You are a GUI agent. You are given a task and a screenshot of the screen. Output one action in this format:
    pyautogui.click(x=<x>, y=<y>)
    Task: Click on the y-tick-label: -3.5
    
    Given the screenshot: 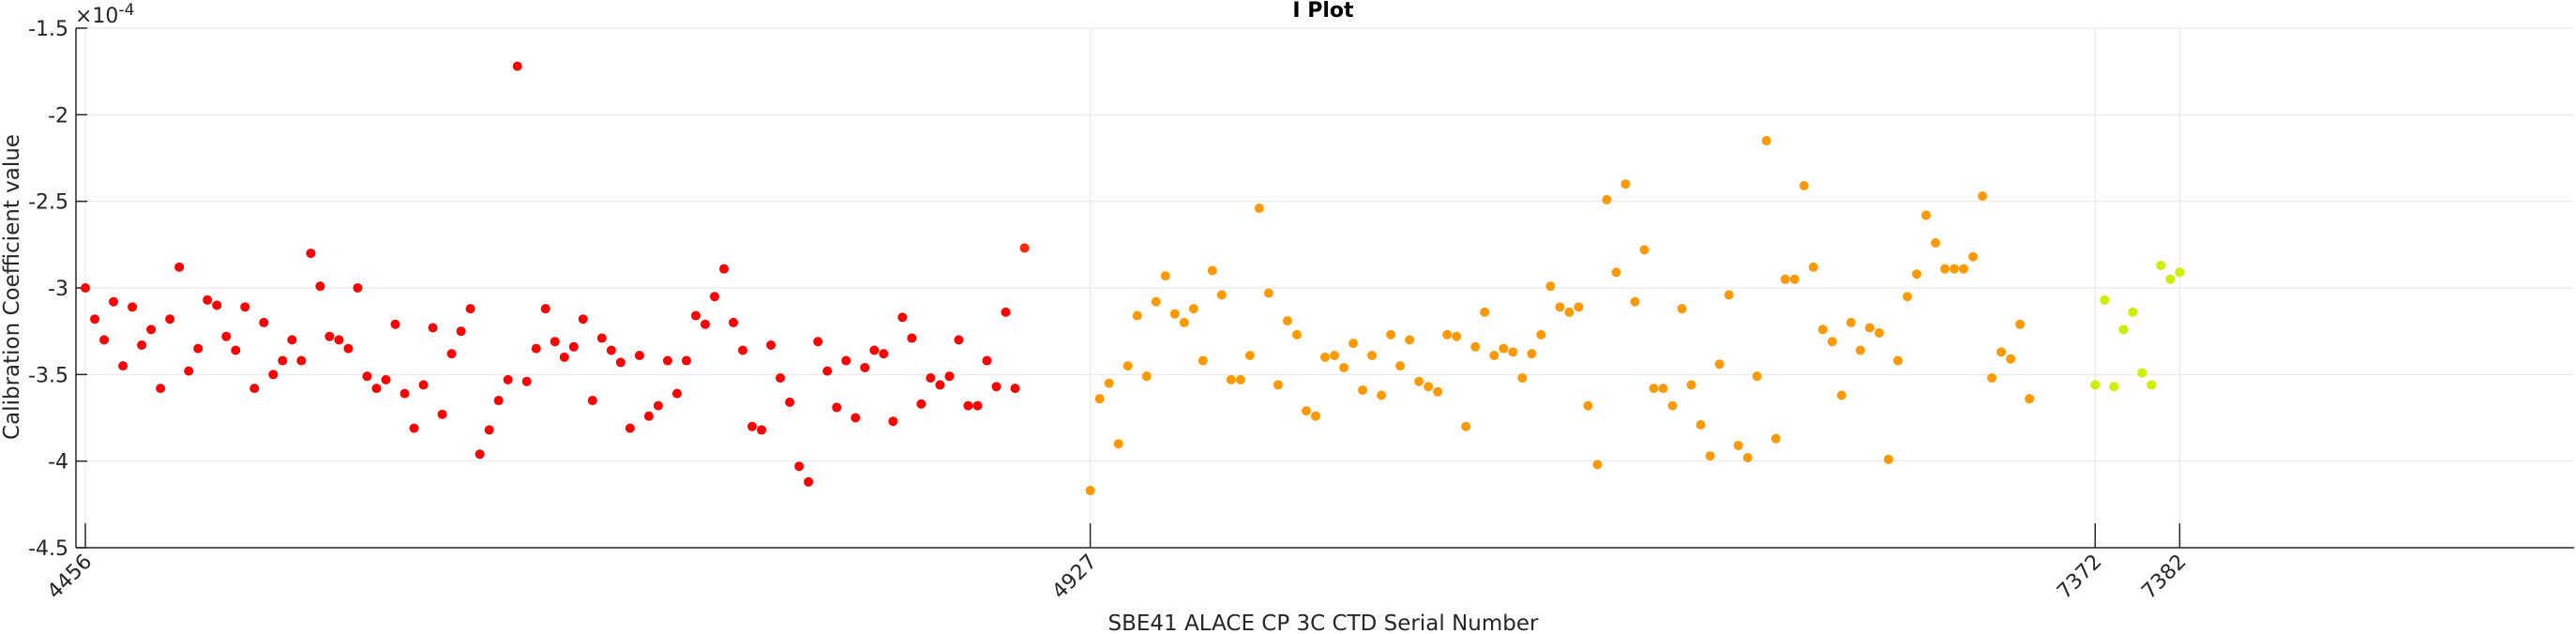 What is the action you would take?
    pyautogui.click(x=48, y=375)
    